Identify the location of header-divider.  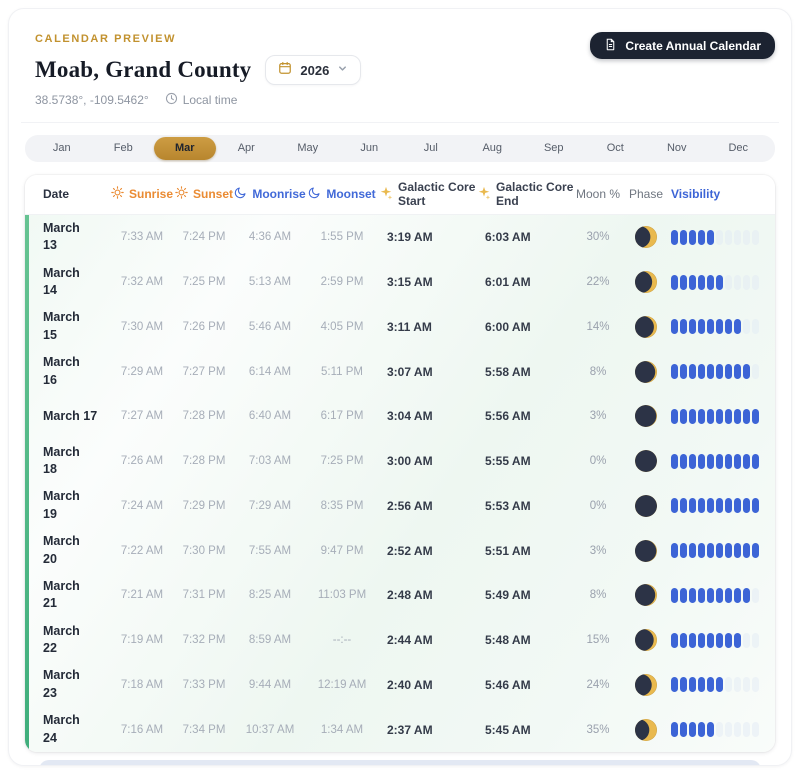
(400, 122).